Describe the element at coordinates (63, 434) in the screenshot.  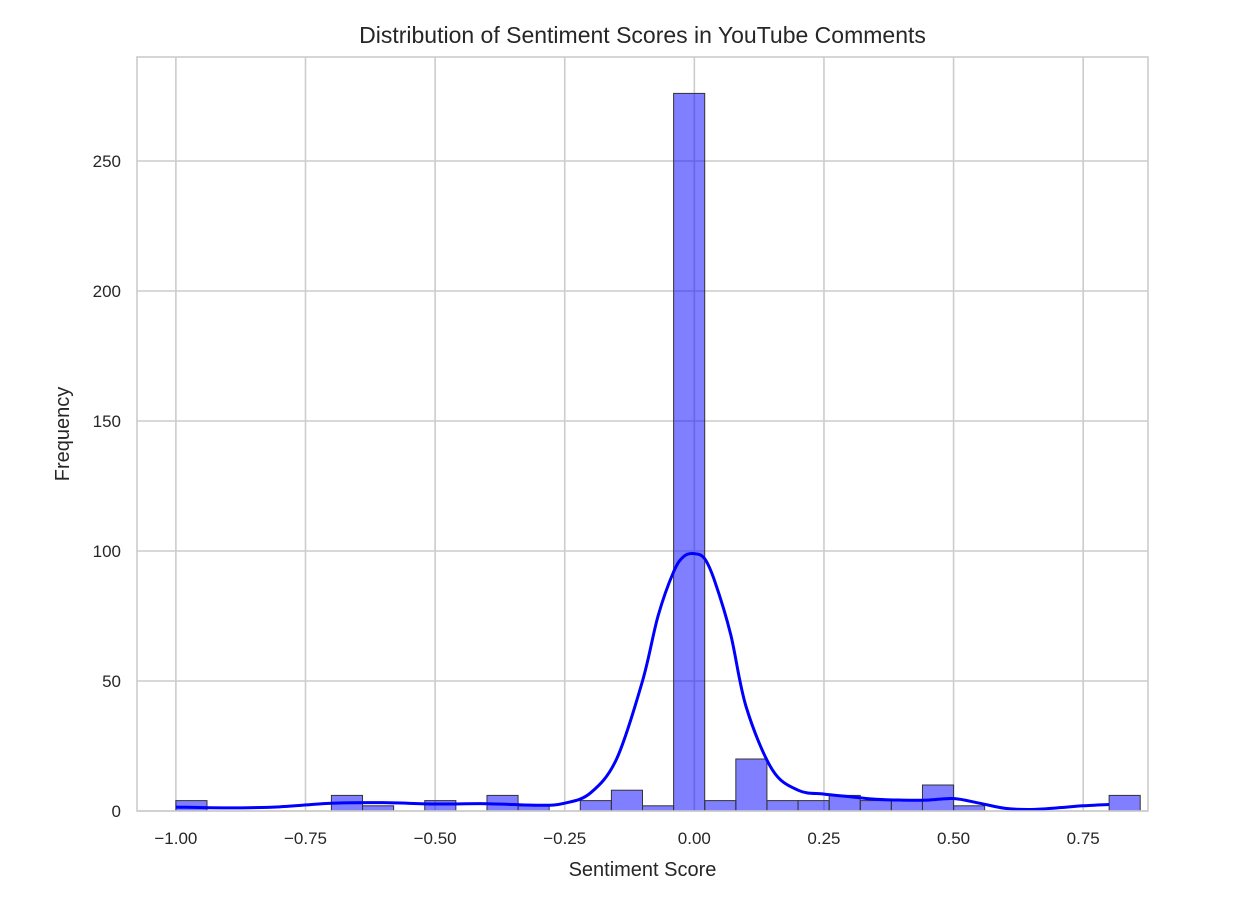
I see `y-axis-label: Frequency` at that location.